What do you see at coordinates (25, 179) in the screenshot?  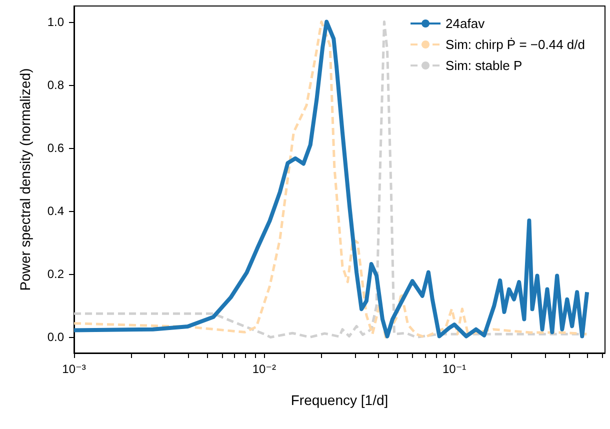 I see `y-axis-title: Power spectral density (normalized)` at bounding box center [25, 179].